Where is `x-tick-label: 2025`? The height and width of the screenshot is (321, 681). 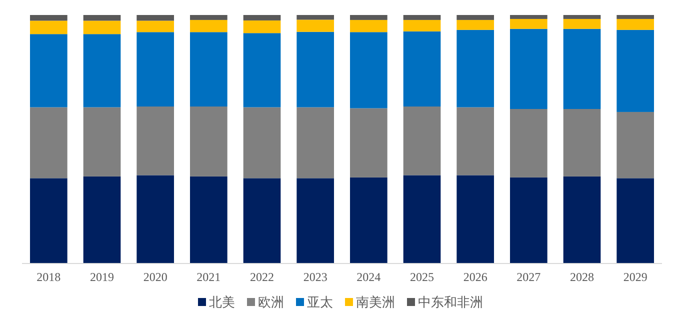 x-tick-label: 2025 is located at coordinates (422, 277).